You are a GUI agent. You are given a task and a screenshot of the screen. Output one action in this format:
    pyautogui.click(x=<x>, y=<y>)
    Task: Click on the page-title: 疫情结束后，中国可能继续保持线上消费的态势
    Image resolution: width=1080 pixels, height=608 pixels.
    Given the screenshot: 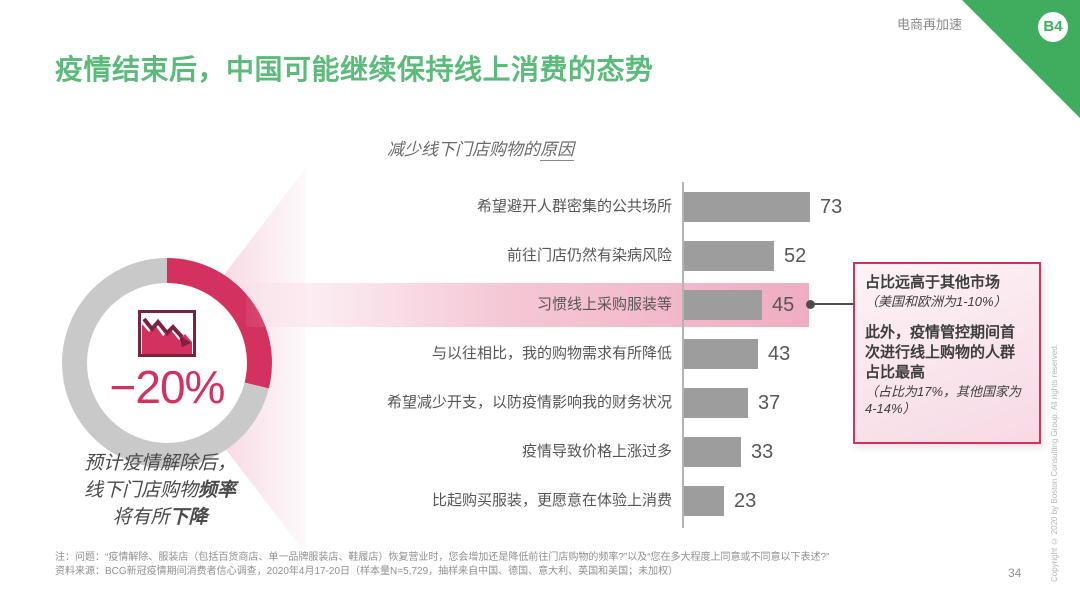 What is the action you would take?
    pyautogui.click(x=354, y=69)
    